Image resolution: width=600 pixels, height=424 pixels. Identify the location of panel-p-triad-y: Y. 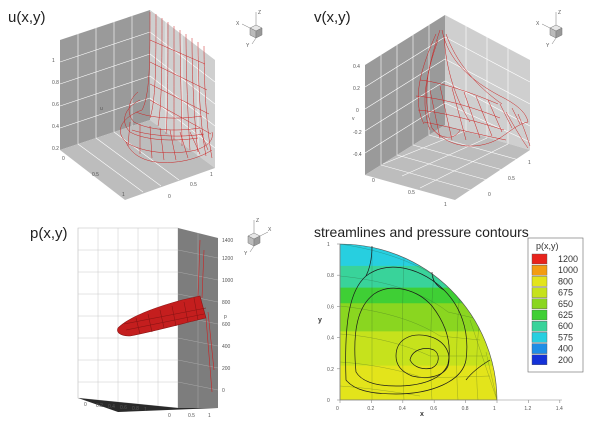
(246, 254).